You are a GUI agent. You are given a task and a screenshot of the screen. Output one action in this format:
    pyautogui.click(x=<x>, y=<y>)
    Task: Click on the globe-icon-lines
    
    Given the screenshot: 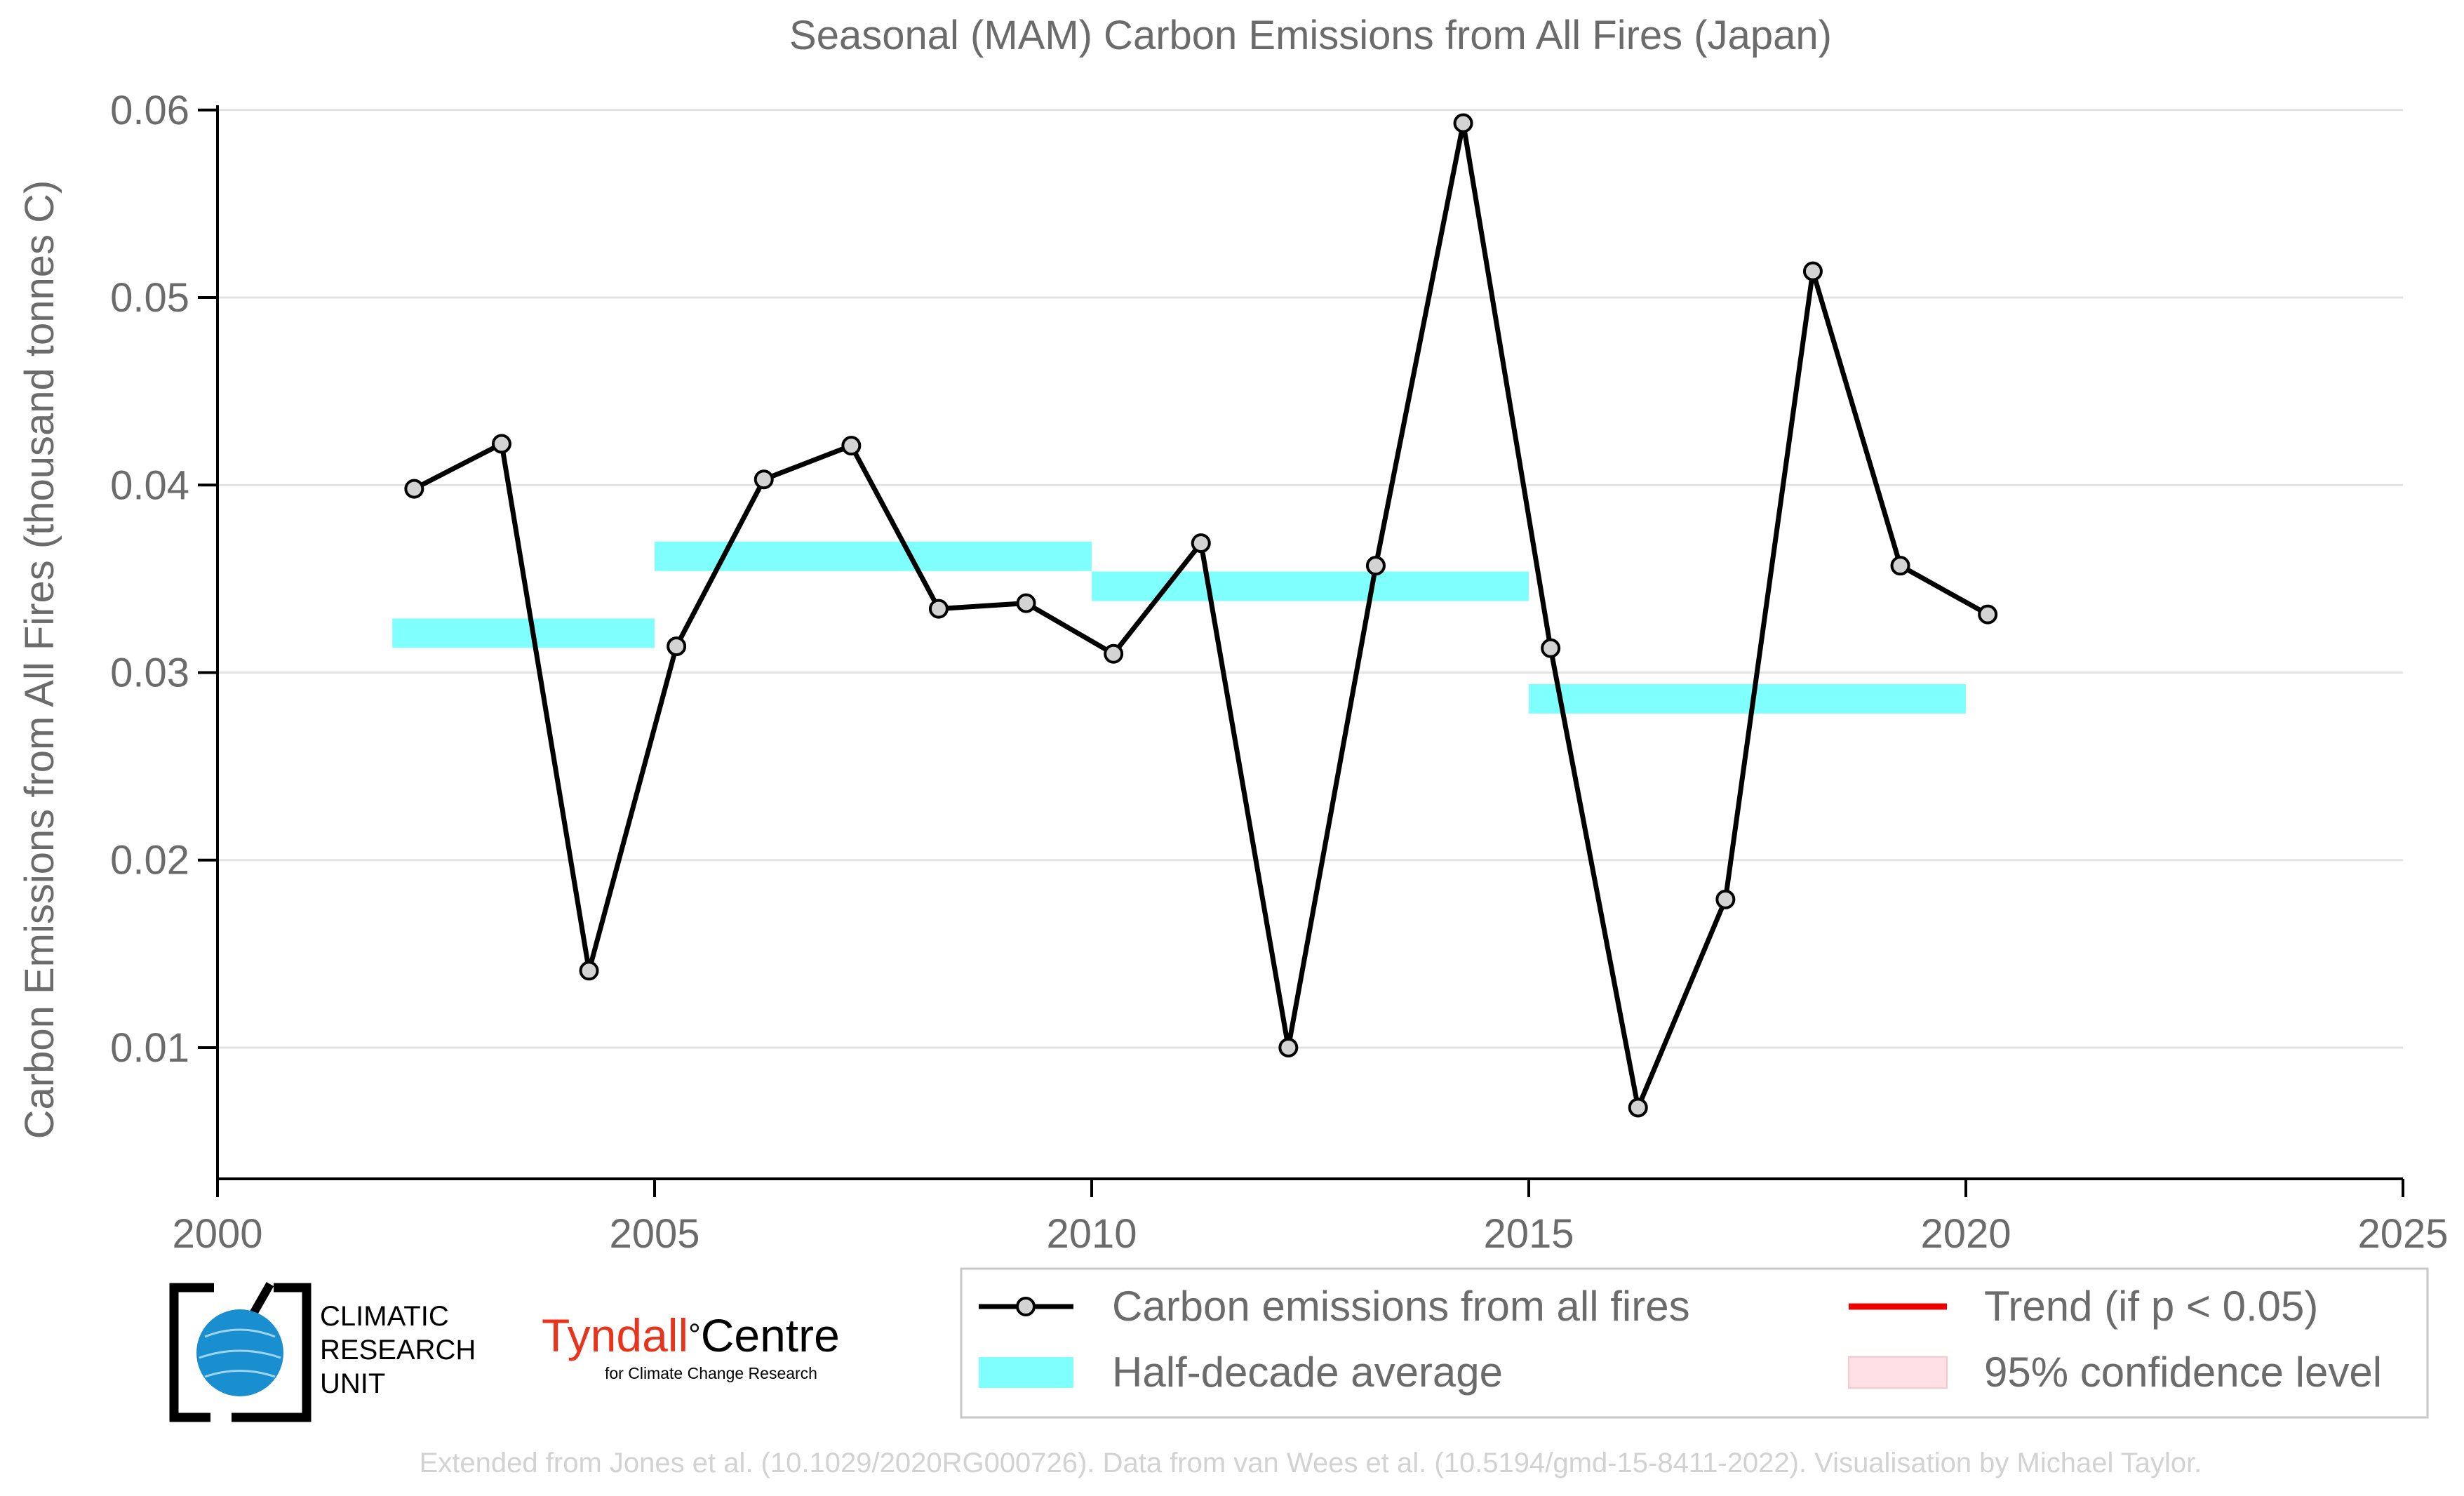 What is the action you would take?
    pyautogui.click(x=240, y=1353)
    